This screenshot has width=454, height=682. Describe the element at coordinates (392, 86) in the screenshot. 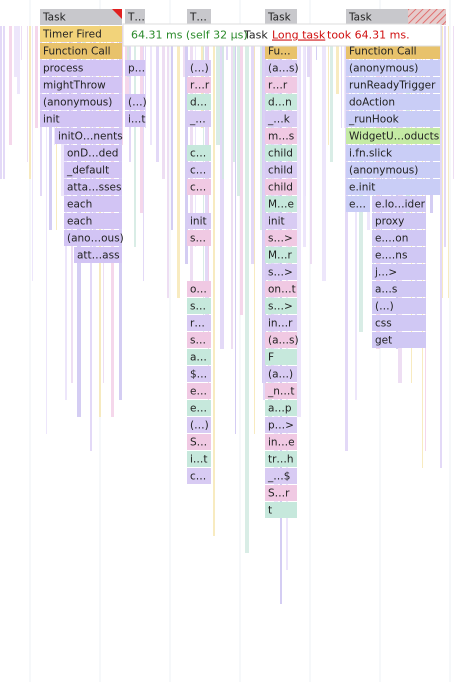

I see `call-label: runReadyTrigger` at that location.